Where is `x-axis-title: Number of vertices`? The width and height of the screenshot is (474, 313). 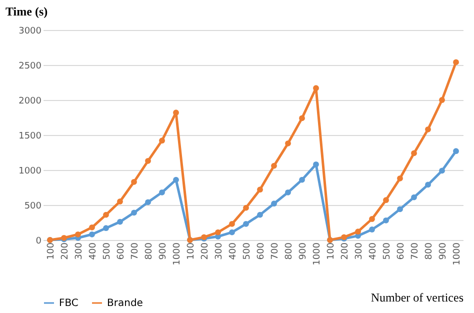
x-axis-title: Number of vertices is located at coordinates (417, 297).